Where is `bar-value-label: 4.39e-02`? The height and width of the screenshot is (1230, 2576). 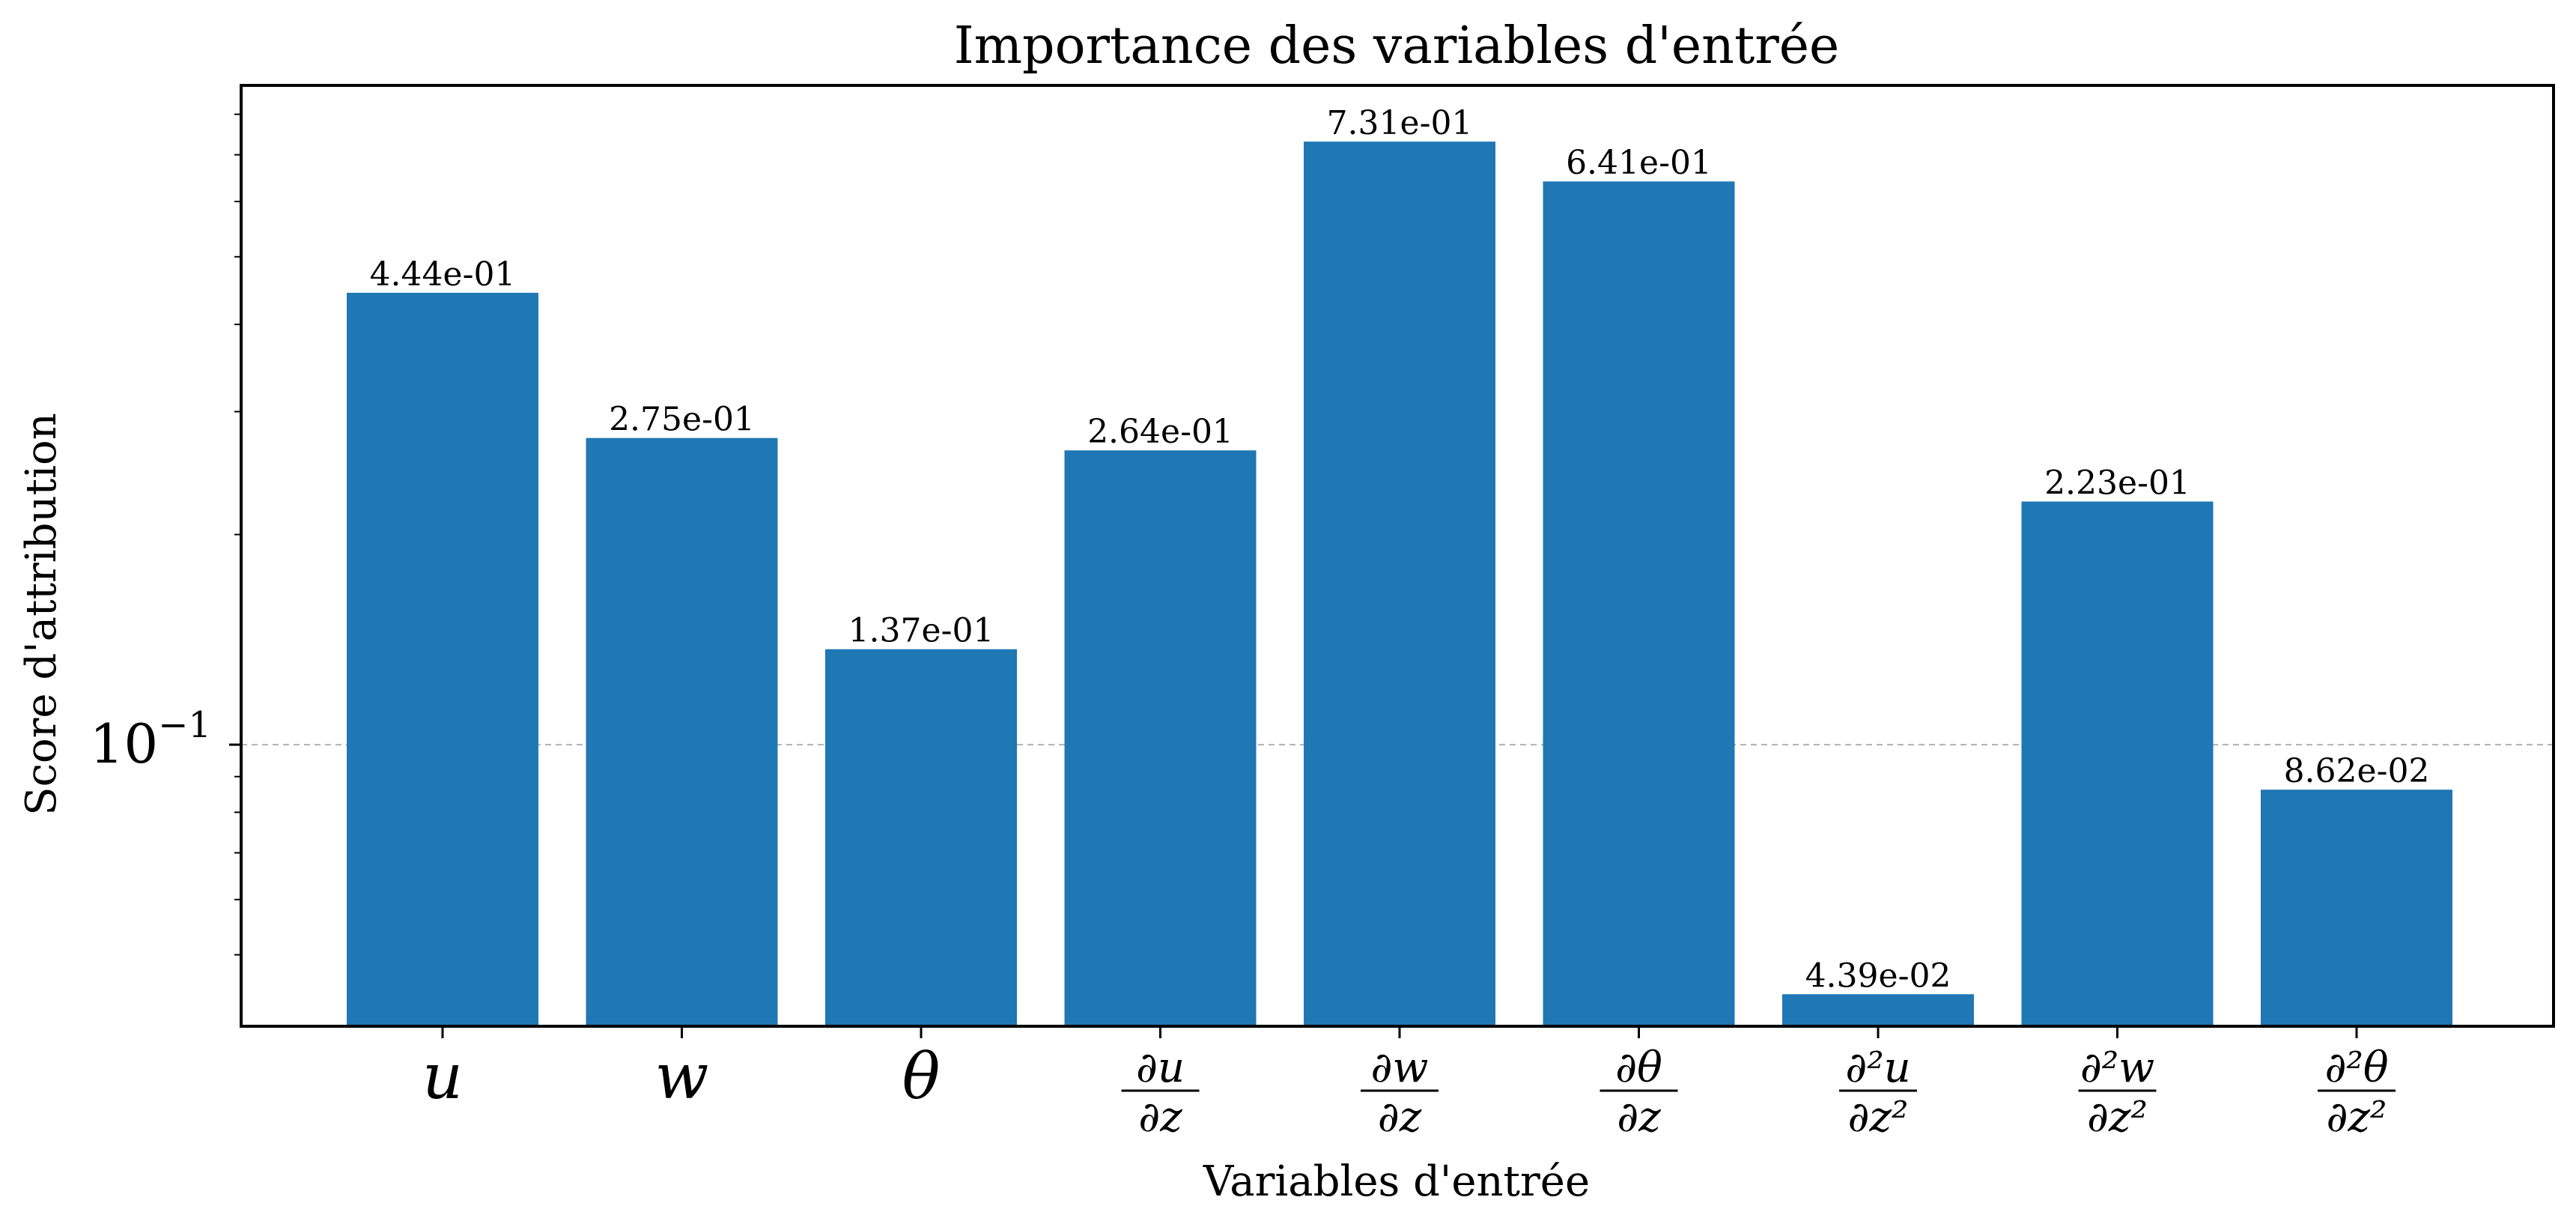 bar-value-label: 4.39e-02 is located at coordinates (1878, 976).